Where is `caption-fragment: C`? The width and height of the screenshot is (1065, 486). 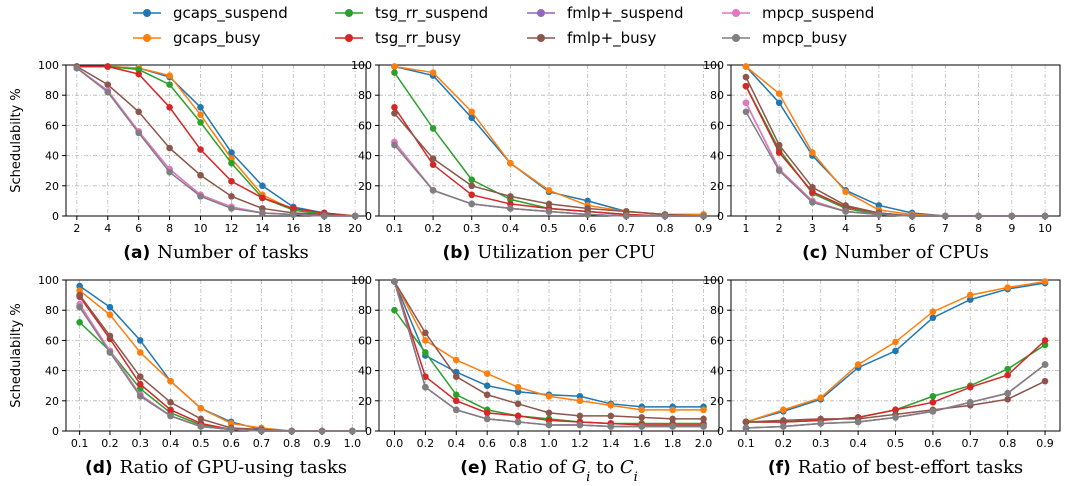 caption-fragment: C is located at coordinates (627, 467).